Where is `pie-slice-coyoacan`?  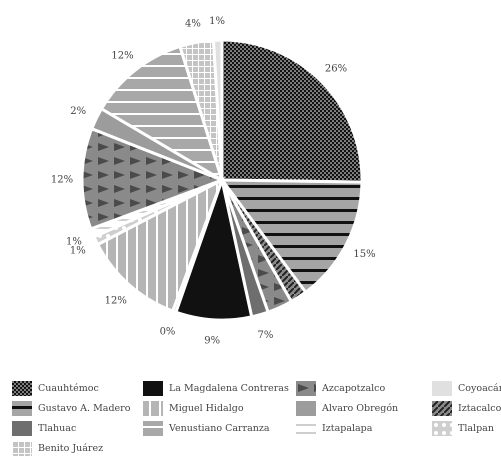
pie-slice-coyoacan is located at coordinates (217, 109).